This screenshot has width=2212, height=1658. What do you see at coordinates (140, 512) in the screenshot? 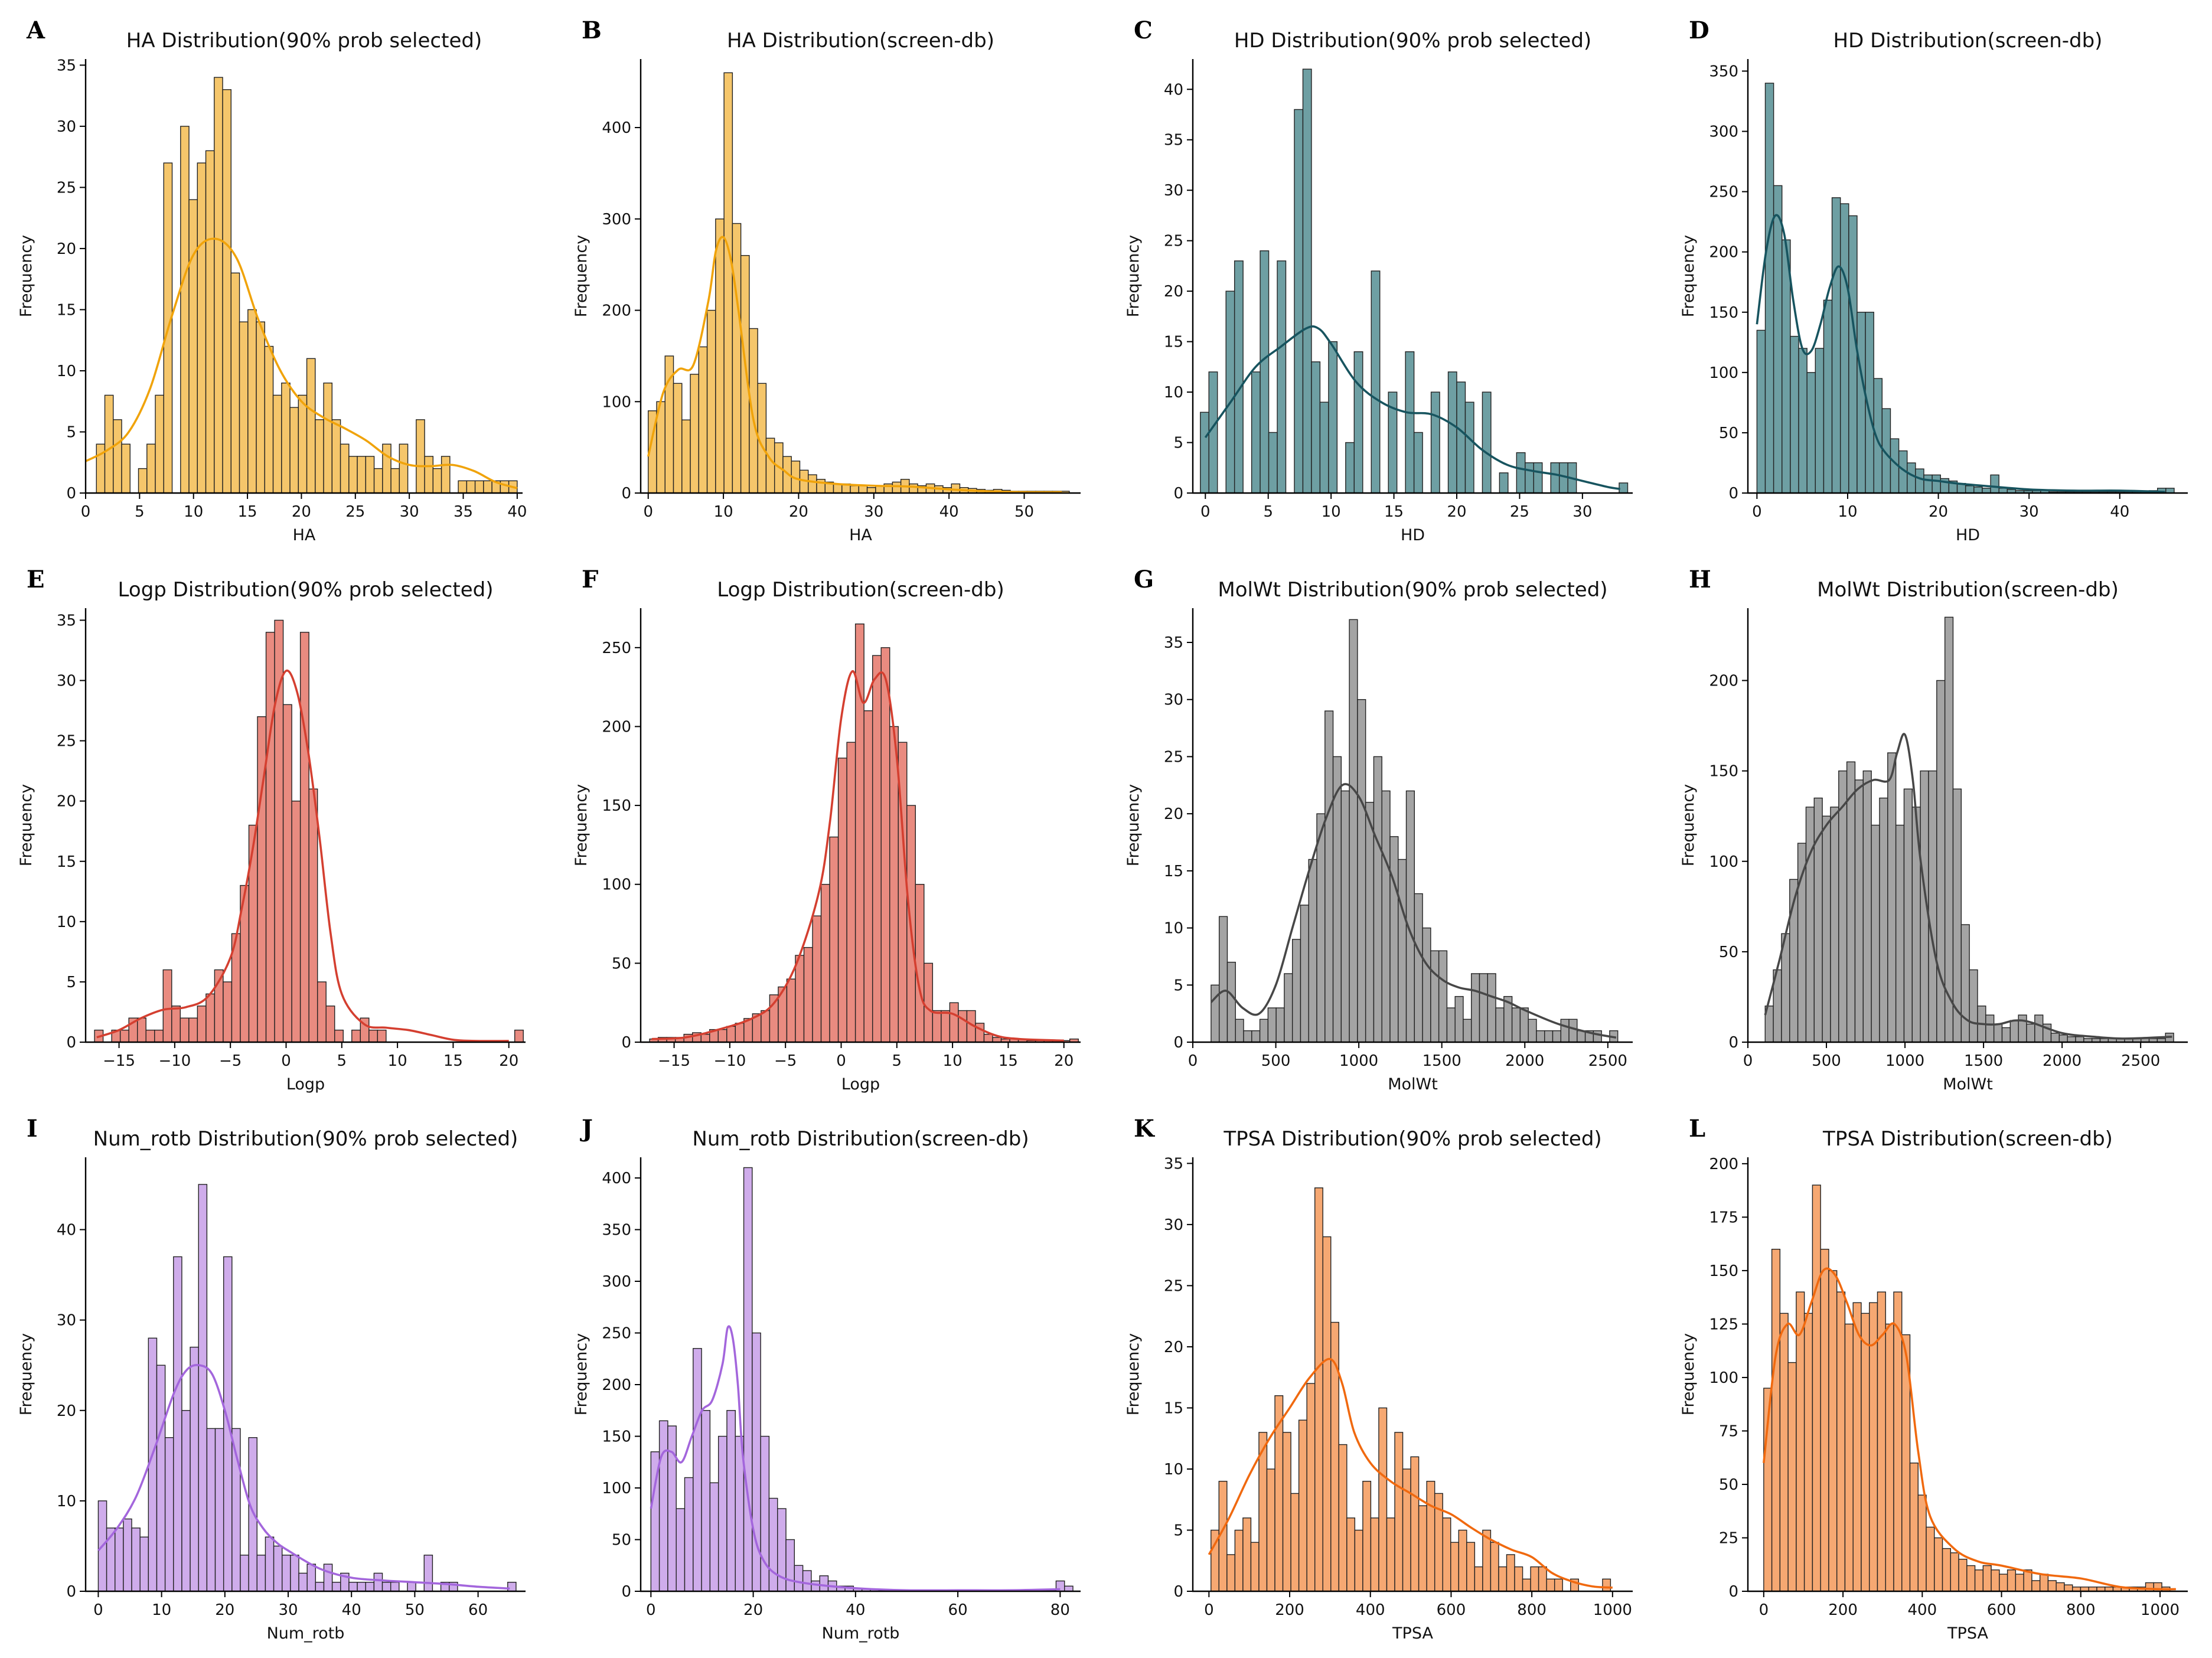
I see `x-tick-label: 5` at bounding box center [140, 512].